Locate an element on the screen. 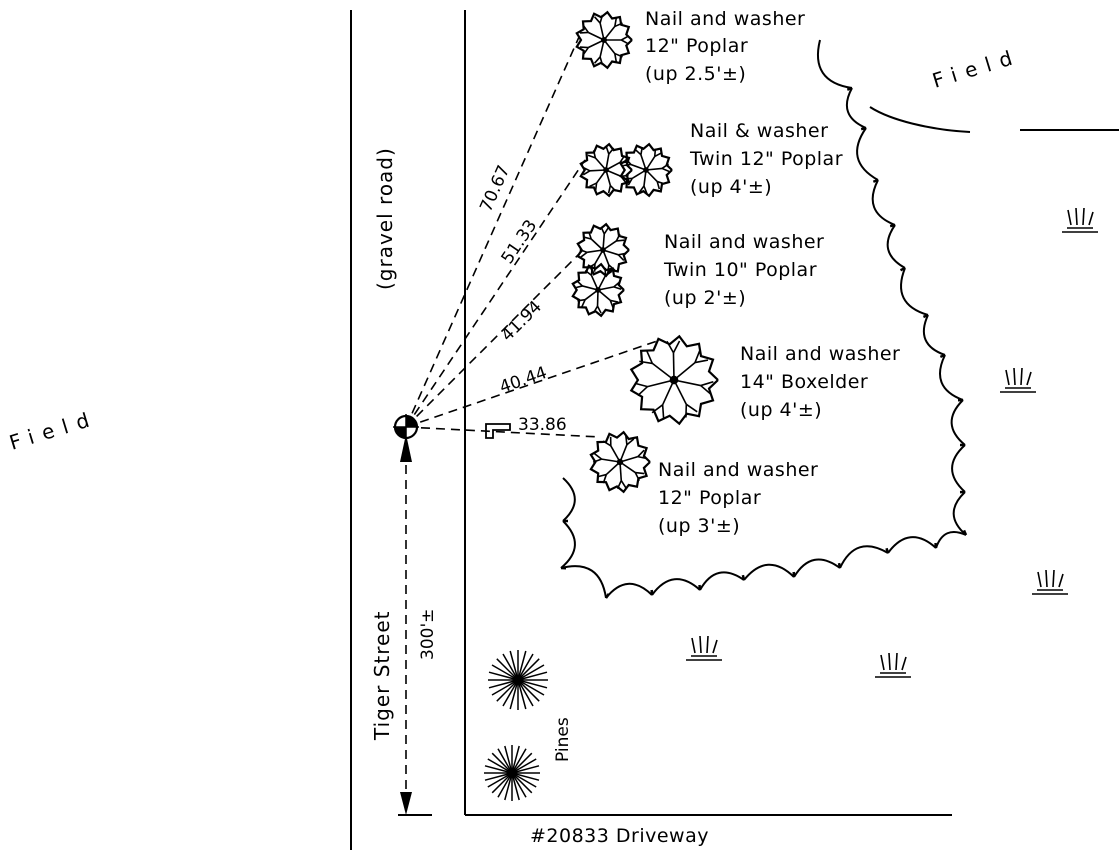 Image resolution: width=1119 pixels, height=852 pixels. tree-note-5-line-2: 12" Poplar is located at coordinates (709, 498).